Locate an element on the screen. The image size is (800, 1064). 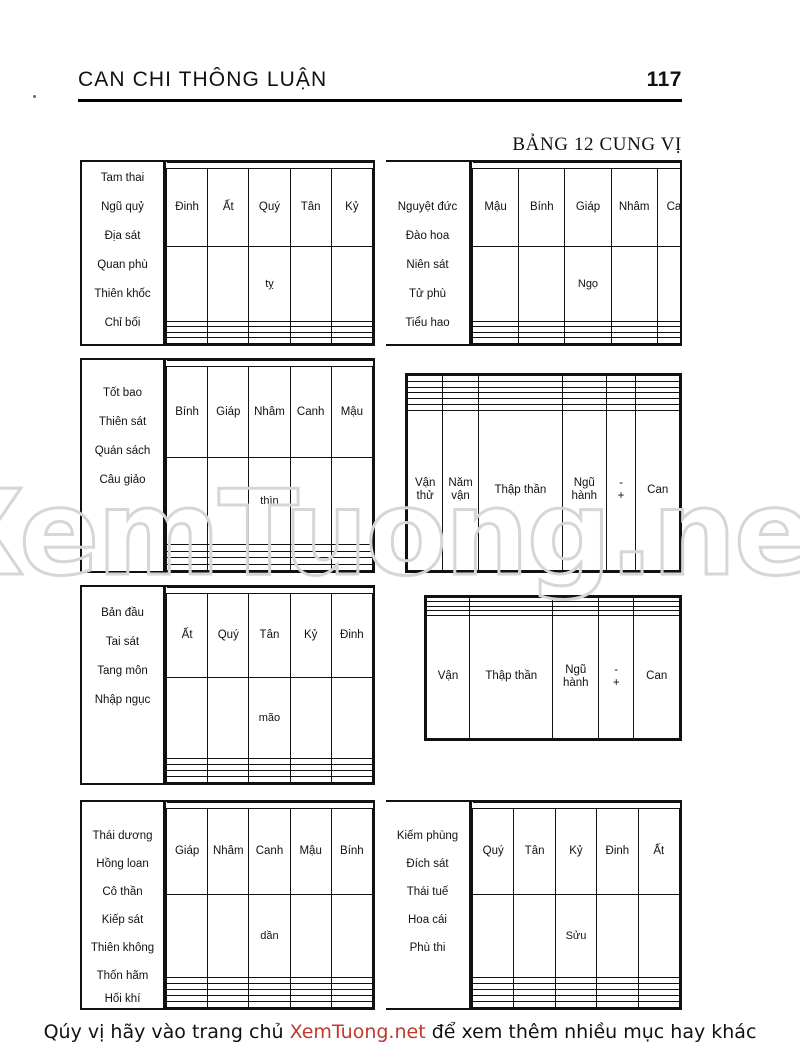
table-row: thìn is located at coordinates (269, 501).